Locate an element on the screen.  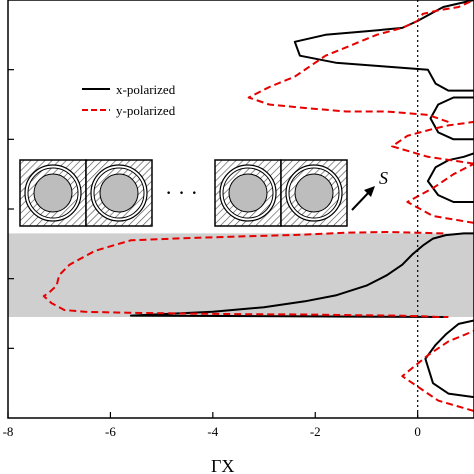
x-axis-label: ΓX is located at coordinates (222, 465).